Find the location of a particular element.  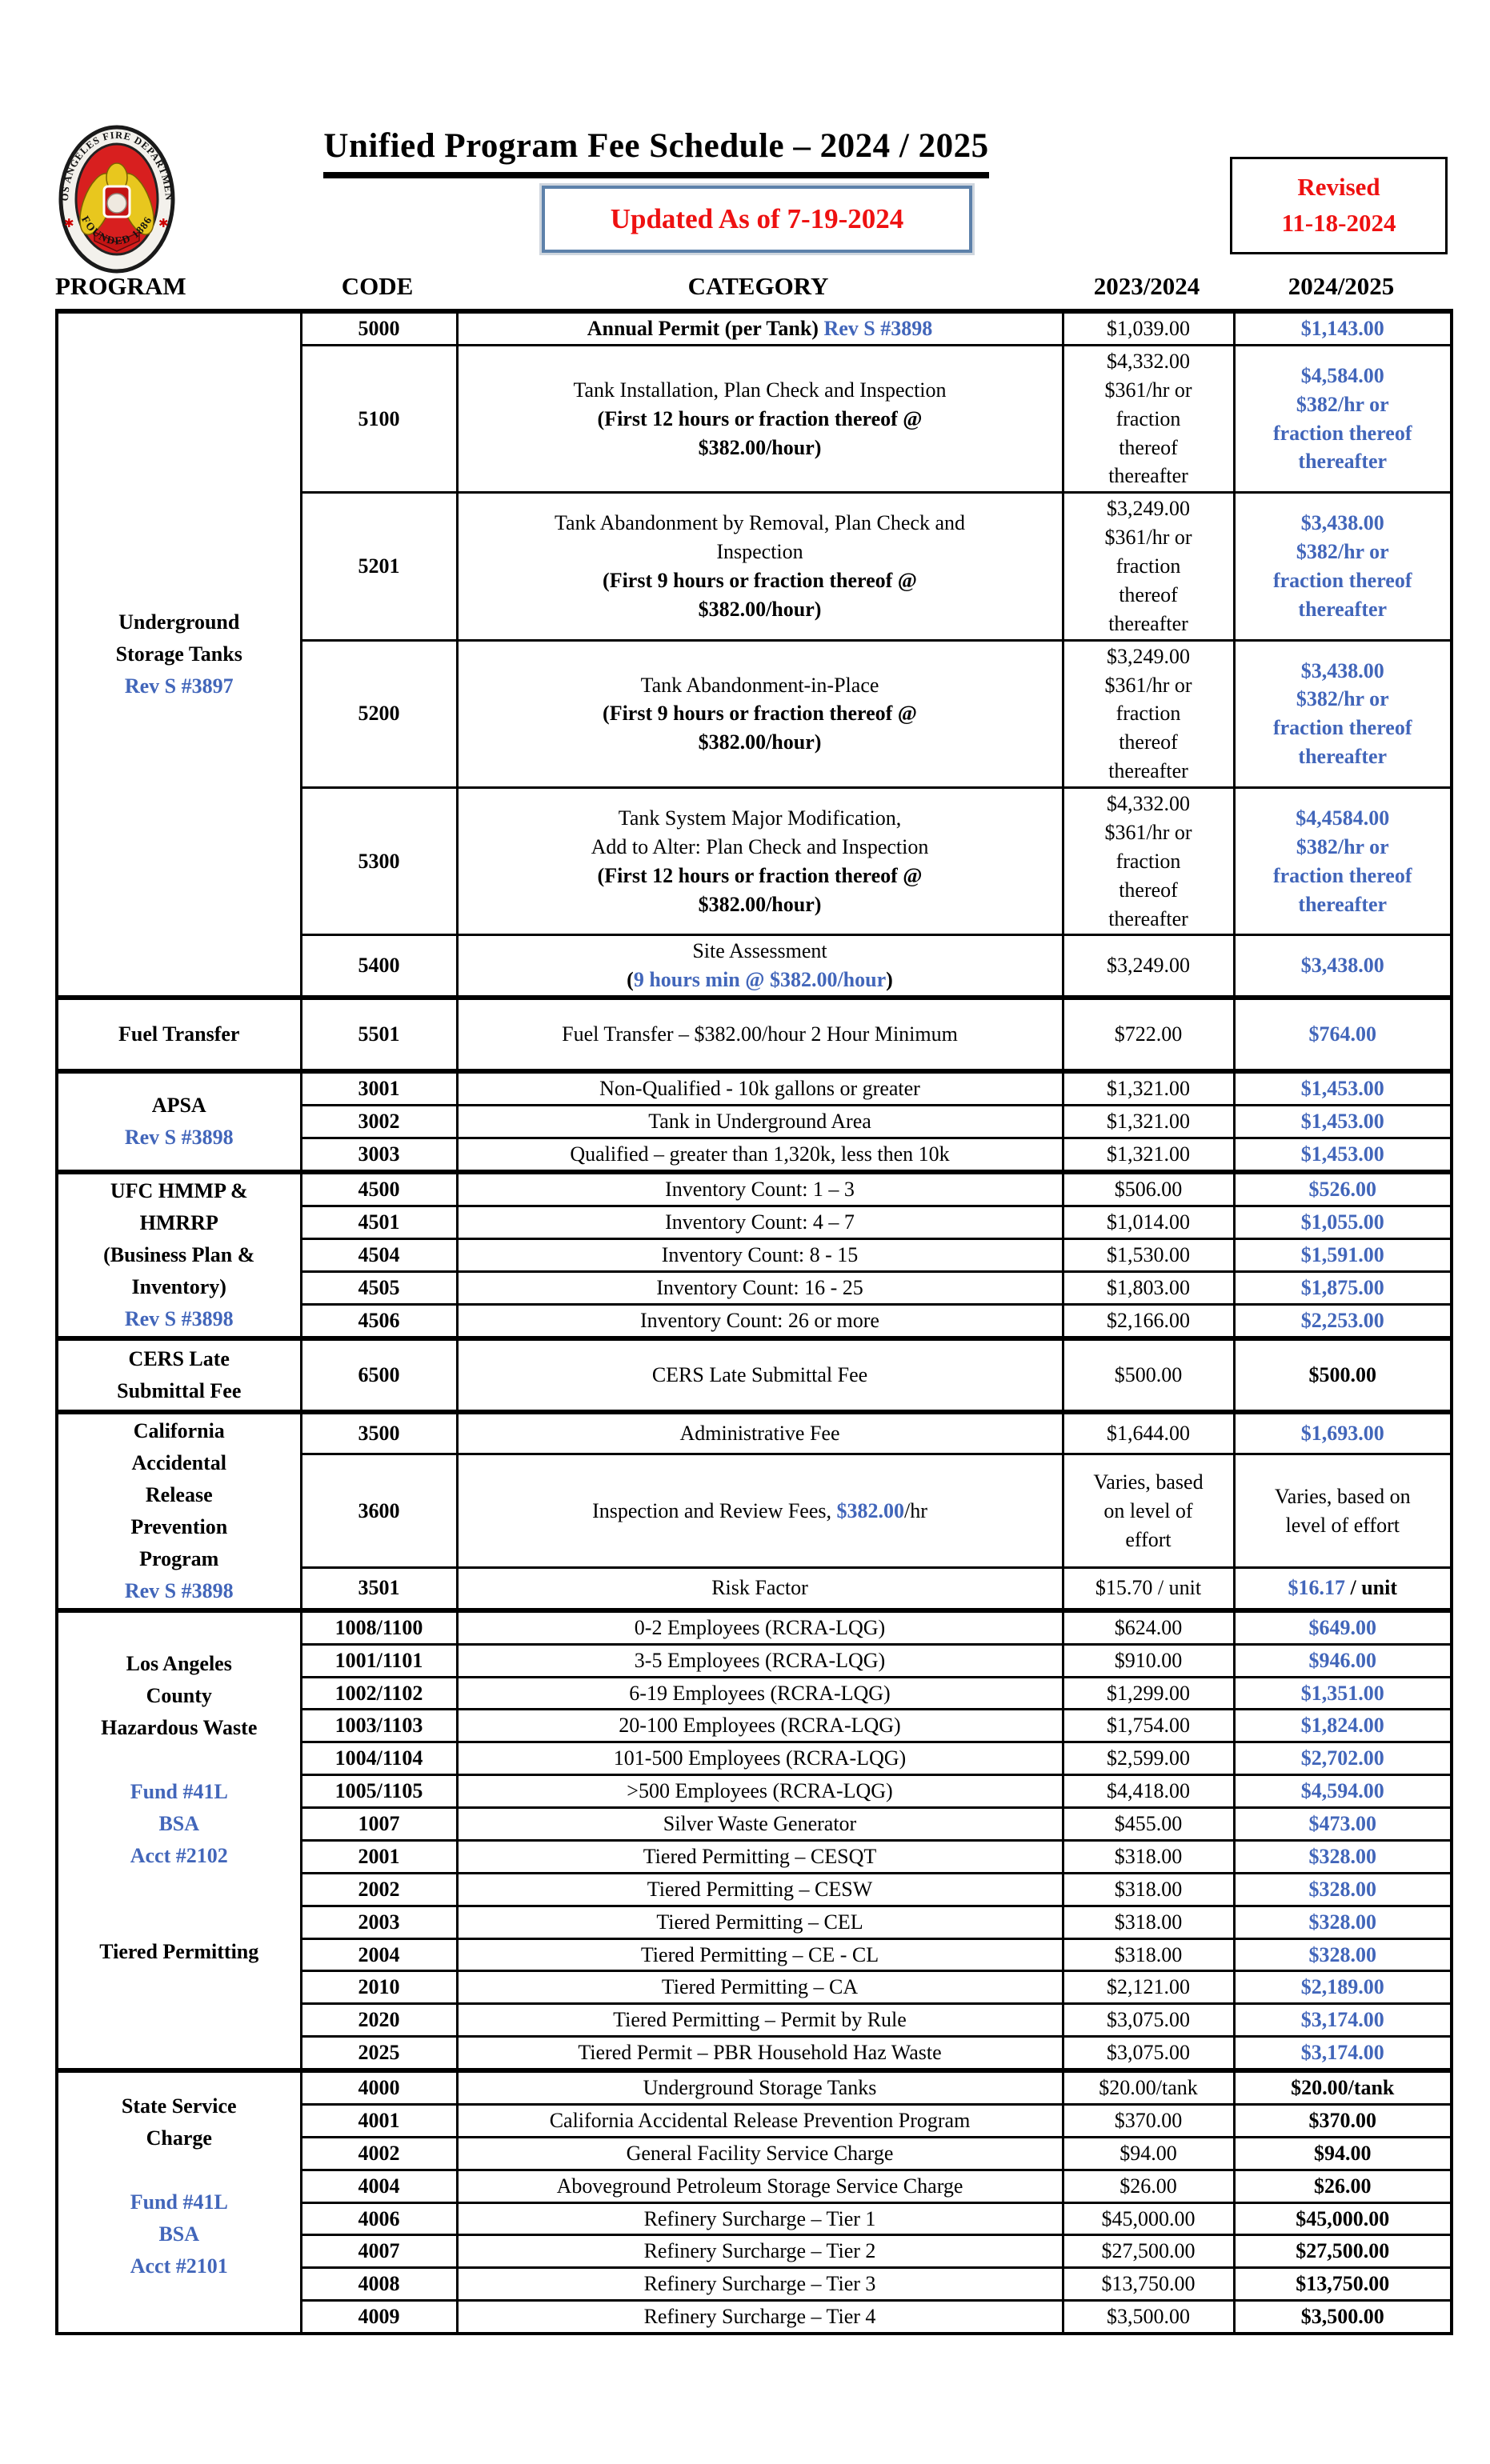

program-cell: CERS Late Submittal Fee is located at coordinates (178, 1374).